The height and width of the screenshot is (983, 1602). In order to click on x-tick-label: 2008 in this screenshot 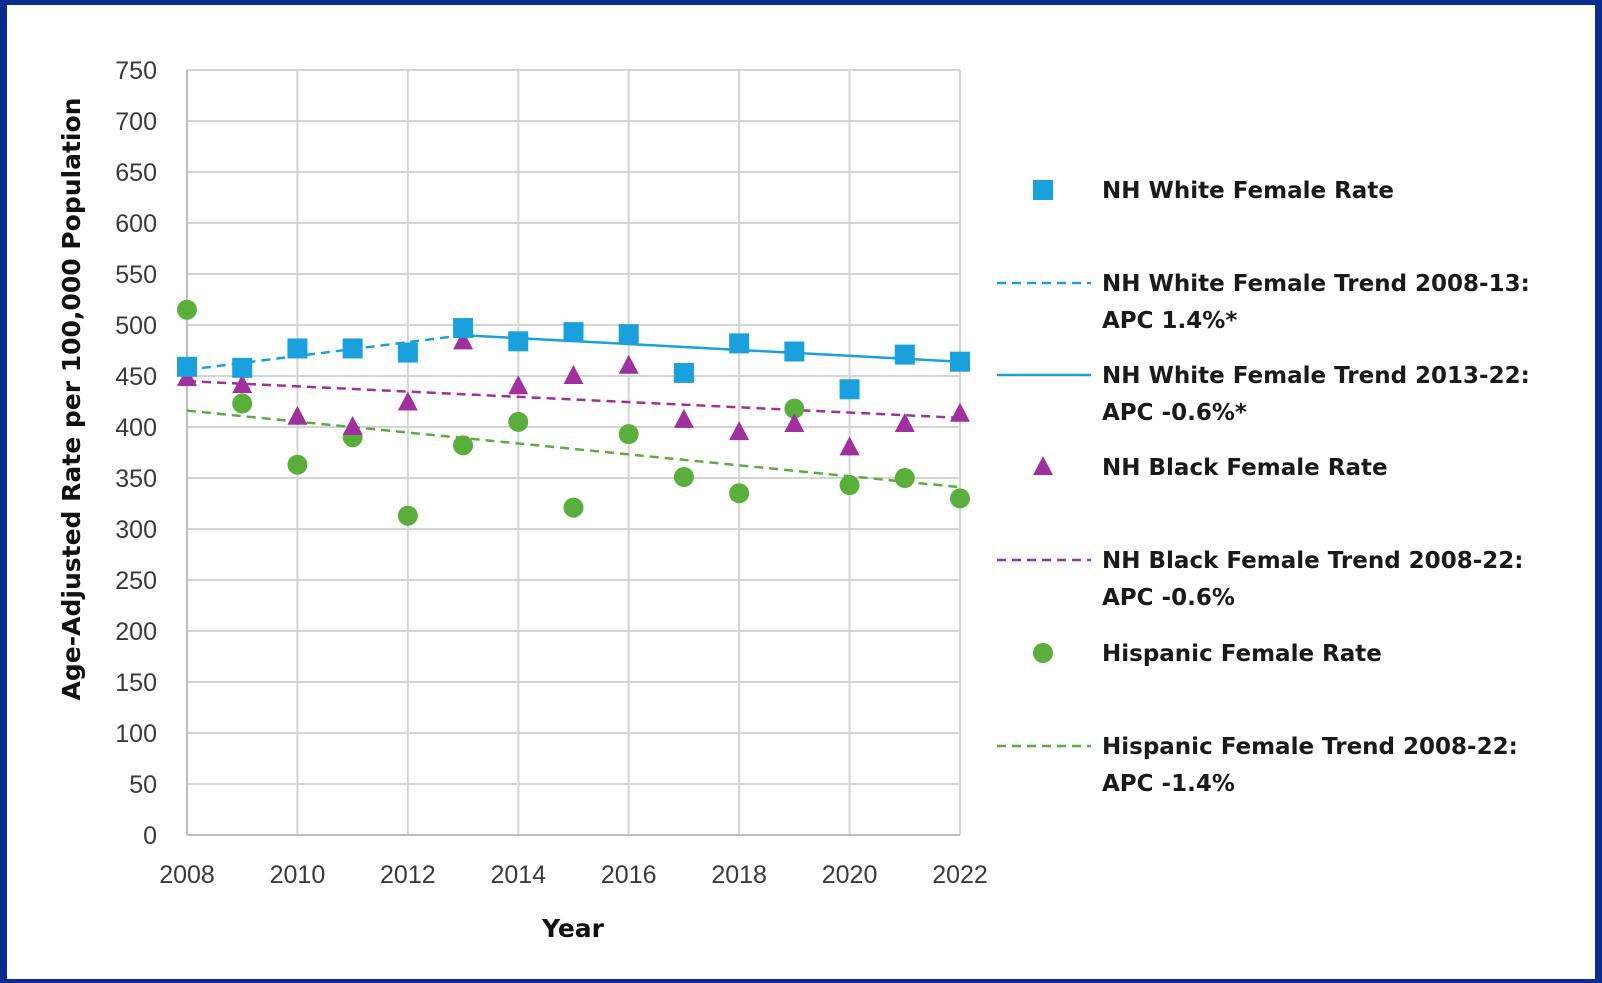, I will do `click(187, 875)`.